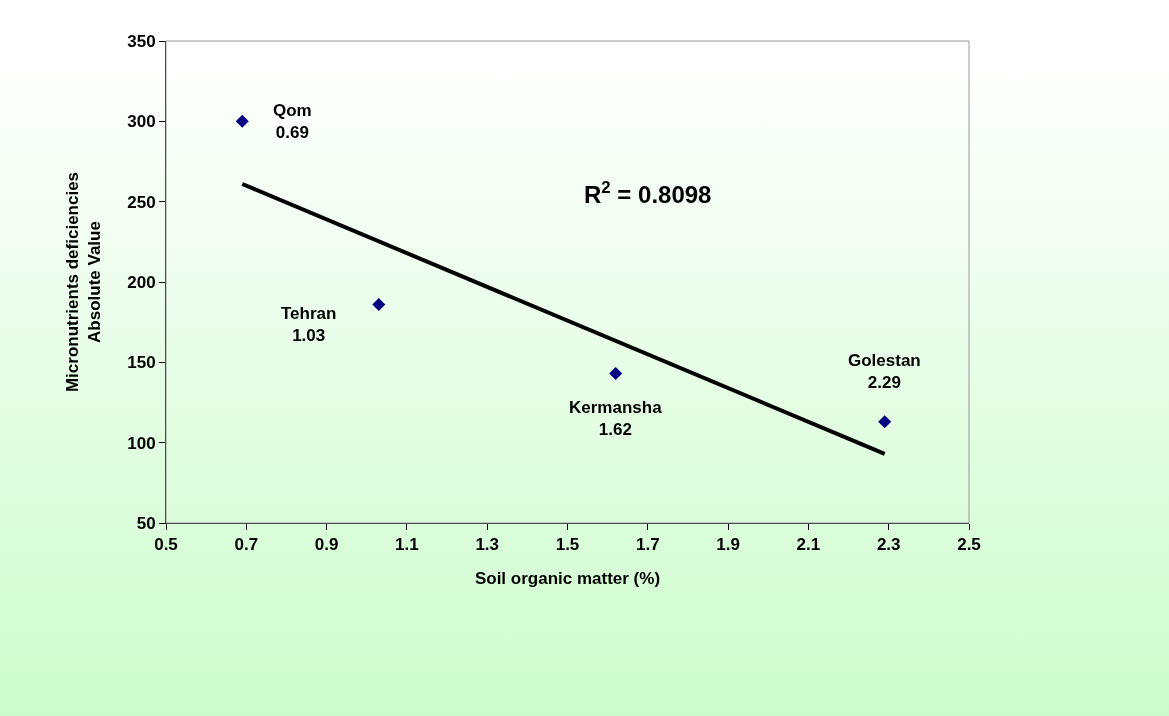  What do you see at coordinates (407, 545) in the screenshot?
I see `x-tick-label: 1.1` at bounding box center [407, 545].